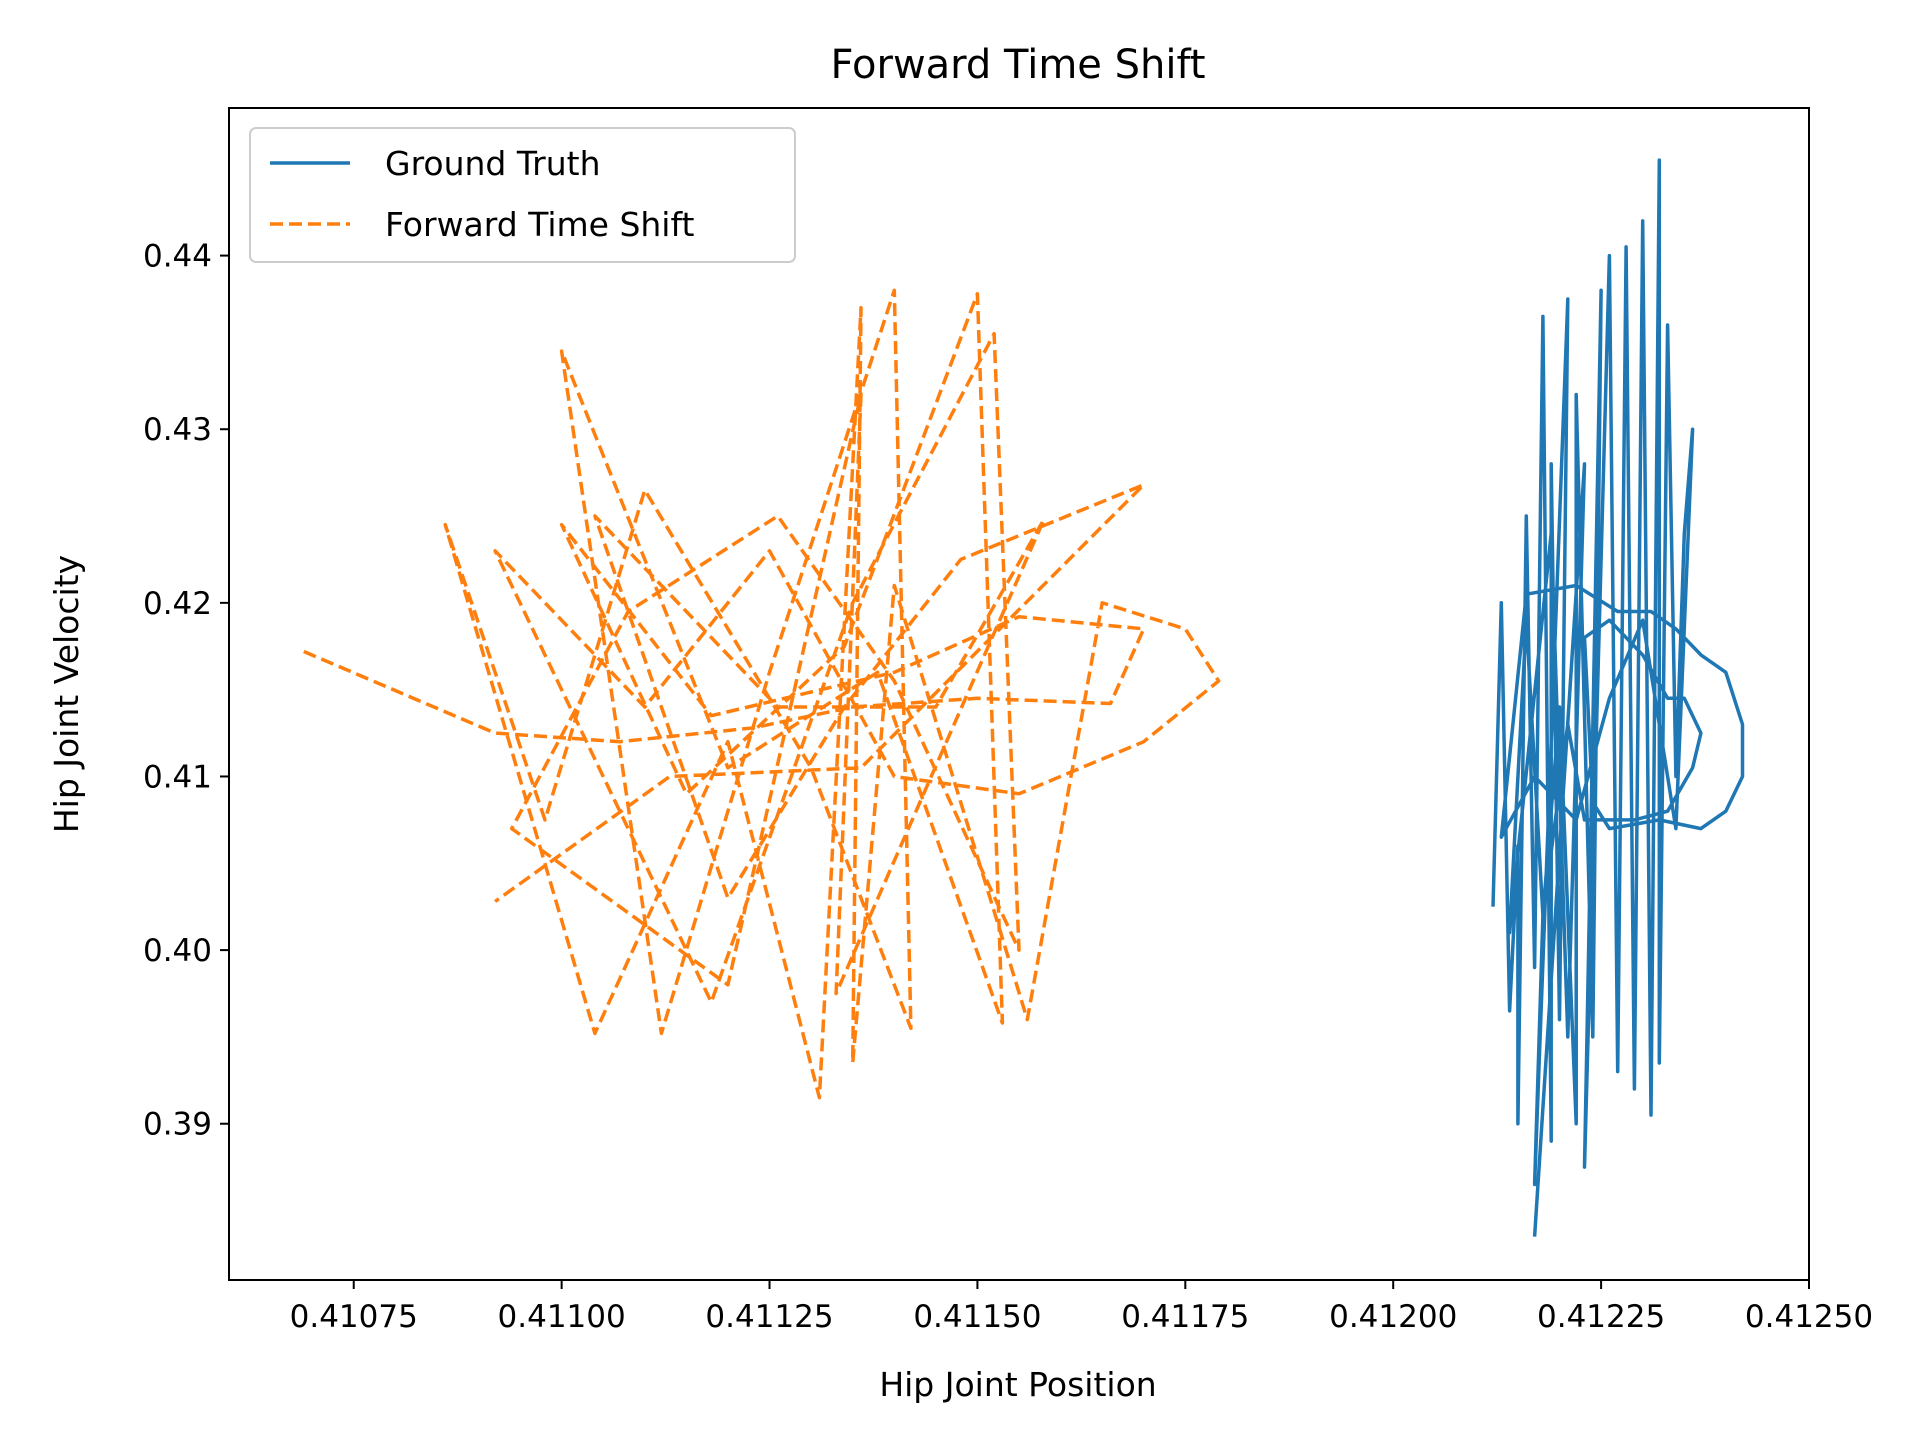  Describe the element at coordinates (769, 1317) in the screenshot. I see `x-tick-label: 0.41125` at that location.